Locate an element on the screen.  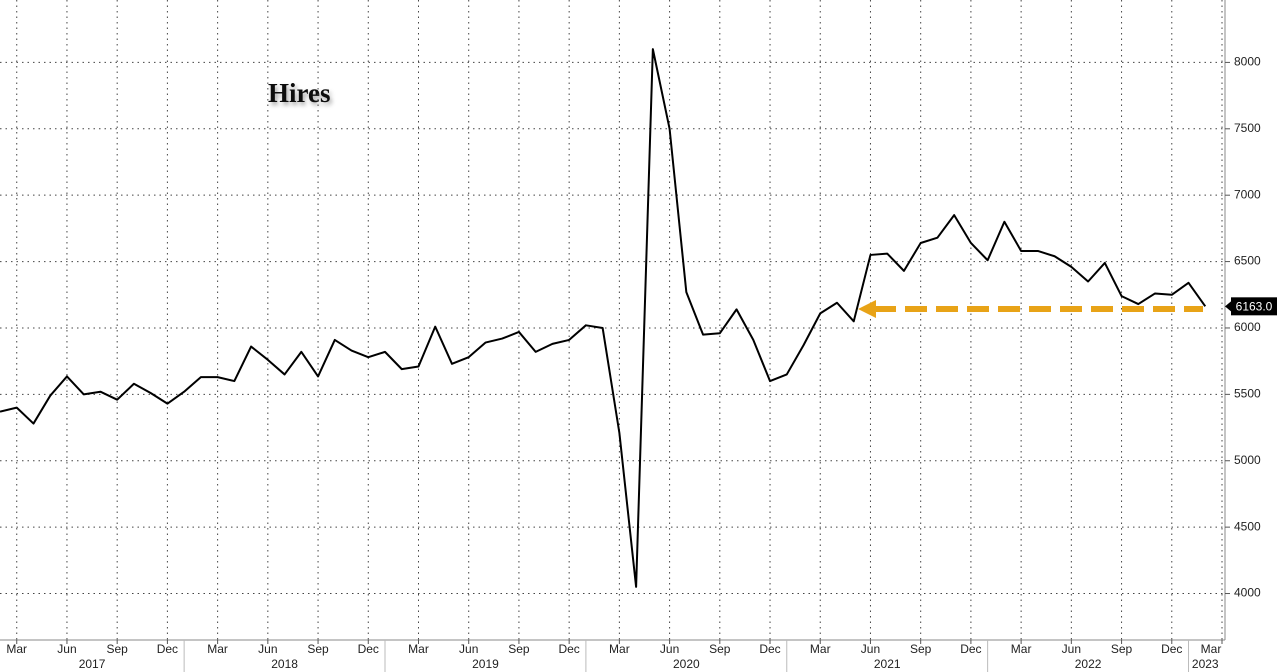
x-year-label: 2020 is located at coordinates (686, 664).